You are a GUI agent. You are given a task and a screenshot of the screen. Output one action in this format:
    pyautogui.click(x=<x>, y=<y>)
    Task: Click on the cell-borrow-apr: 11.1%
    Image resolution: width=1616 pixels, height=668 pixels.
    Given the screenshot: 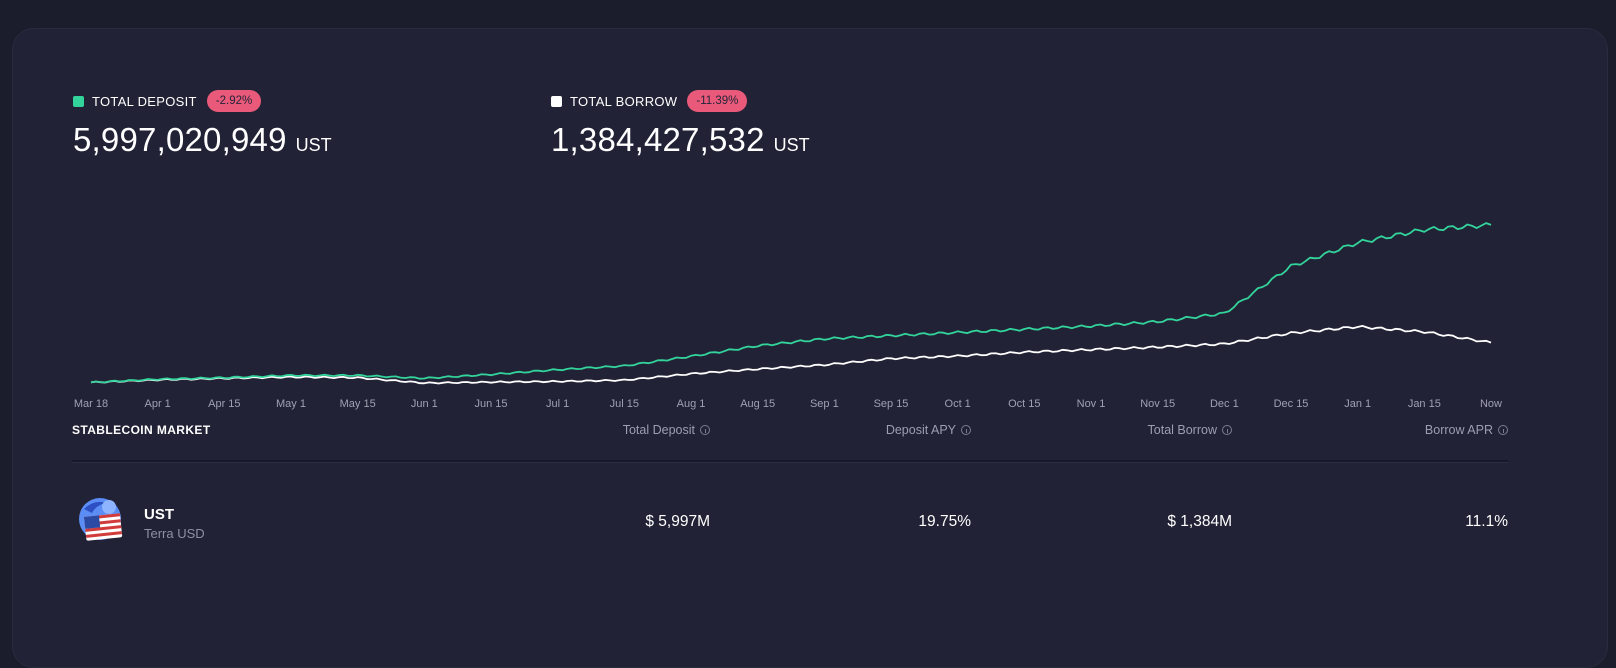 What is the action you would take?
    pyautogui.click(x=1486, y=521)
    